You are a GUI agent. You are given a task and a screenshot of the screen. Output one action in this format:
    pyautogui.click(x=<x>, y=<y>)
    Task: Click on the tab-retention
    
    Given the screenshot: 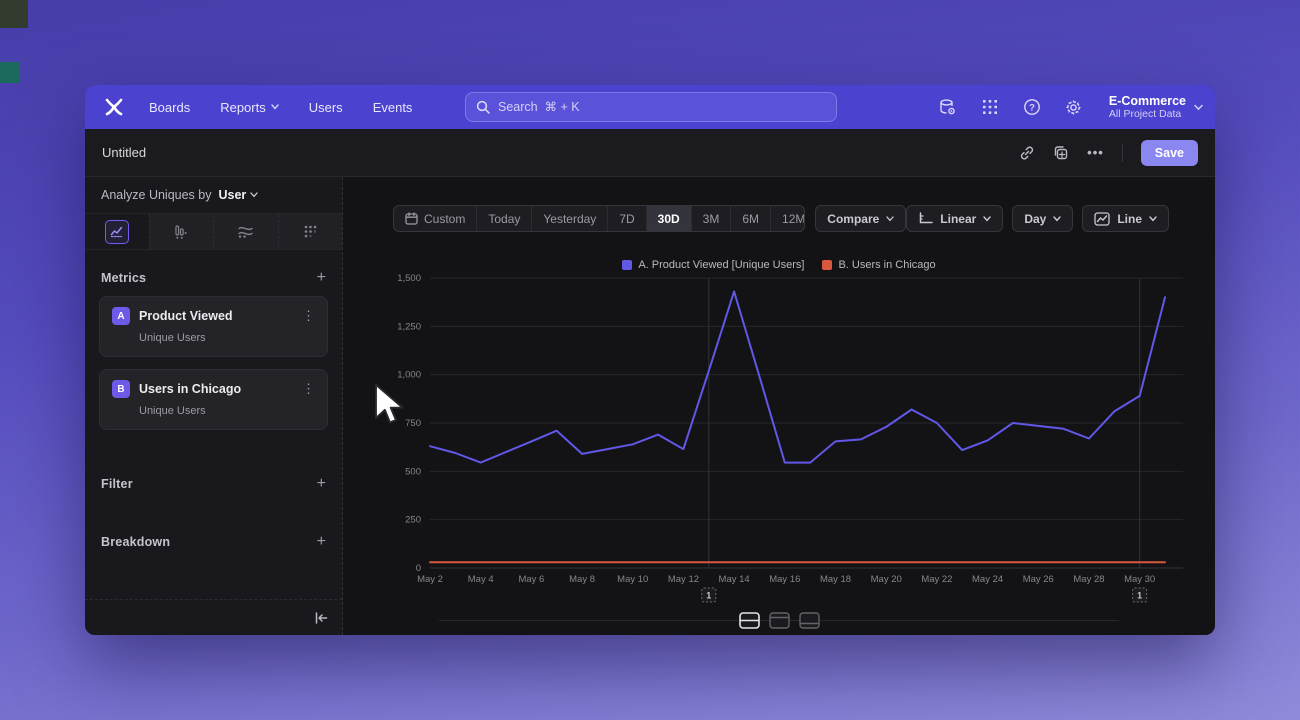 What is the action you would take?
    pyautogui.click(x=309, y=231)
    